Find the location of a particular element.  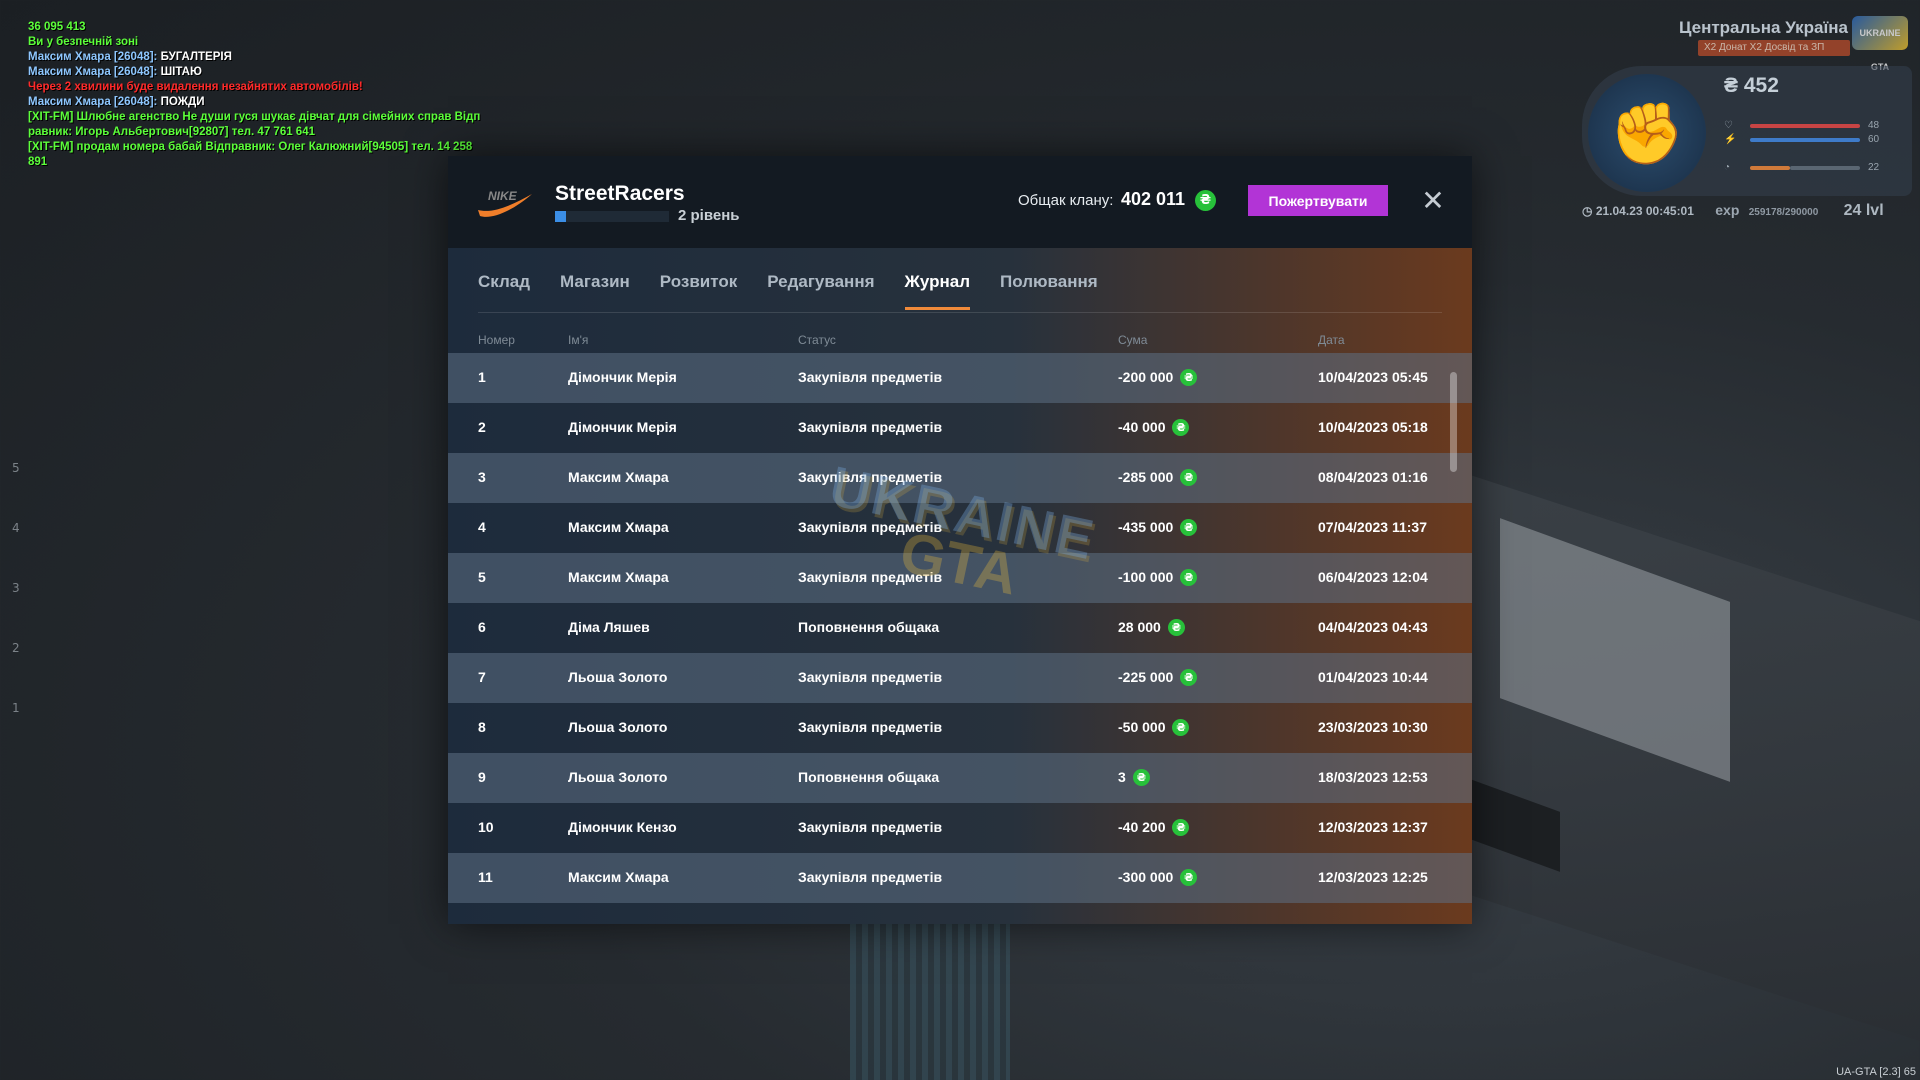

row-date: 08/04/2023 01:16 is located at coordinates (1373, 477).